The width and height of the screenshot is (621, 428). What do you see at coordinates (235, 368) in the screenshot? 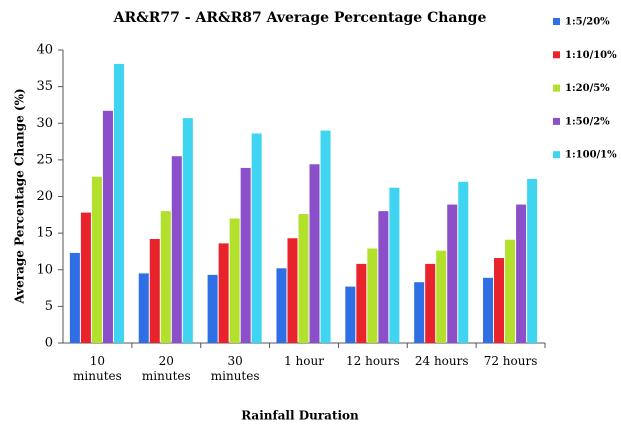
I see `x-tick-label: 30 minutes` at bounding box center [235, 368].